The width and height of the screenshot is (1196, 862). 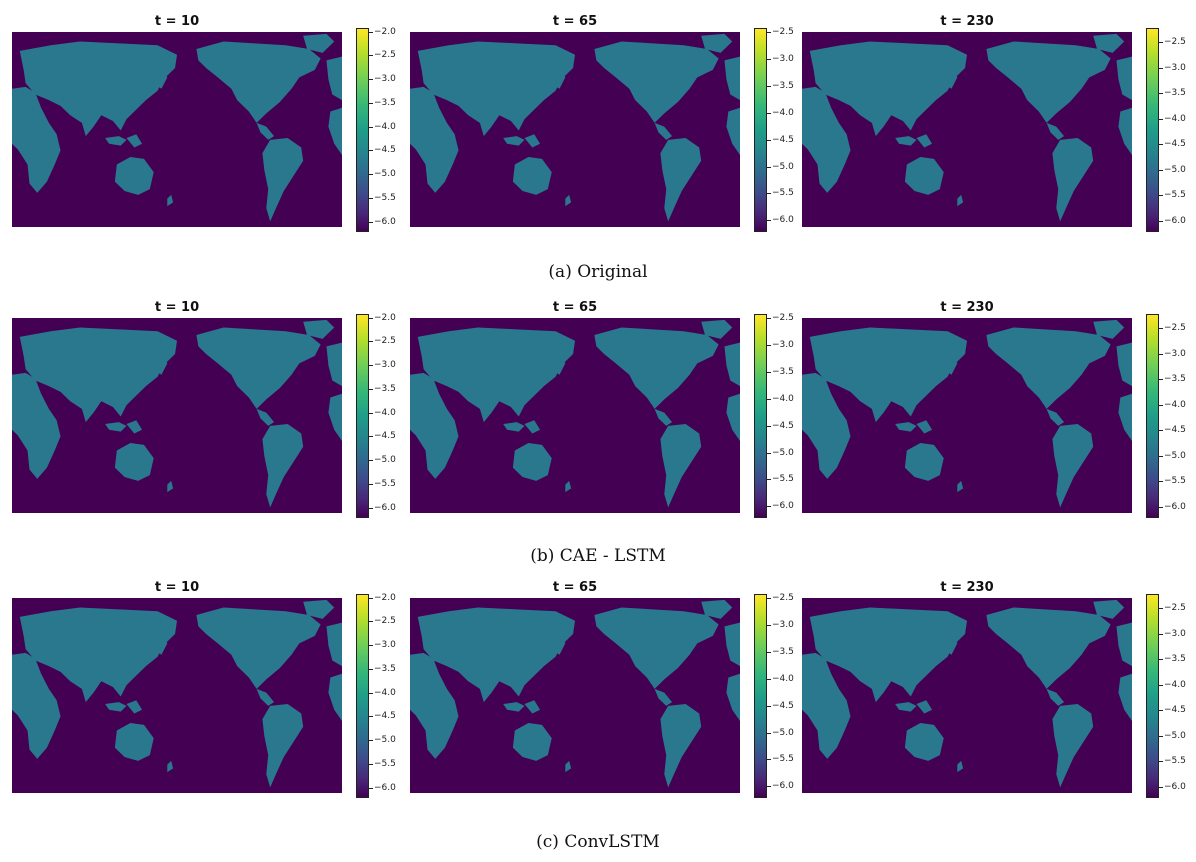 I want to click on row-caption: (a) Original, so click(x=598, y=272).